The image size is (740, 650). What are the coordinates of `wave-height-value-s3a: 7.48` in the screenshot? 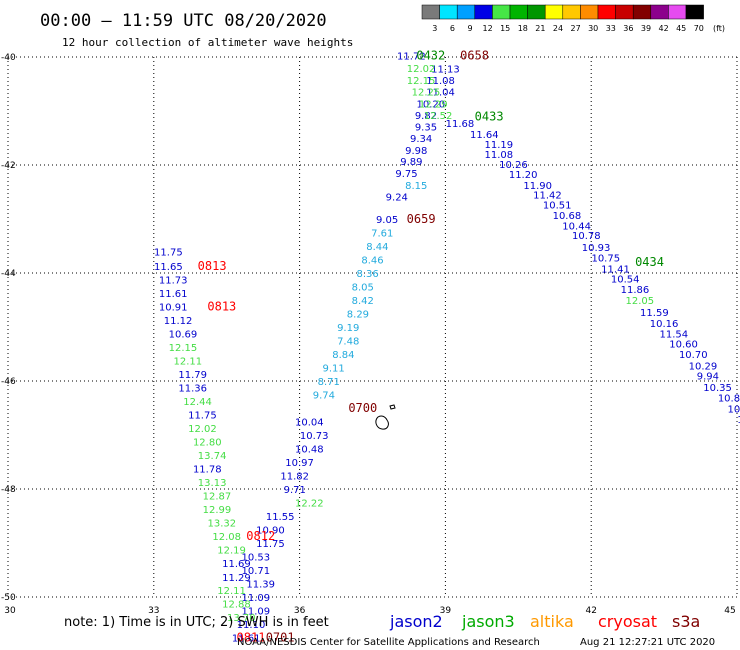 It's located at (348, 342).